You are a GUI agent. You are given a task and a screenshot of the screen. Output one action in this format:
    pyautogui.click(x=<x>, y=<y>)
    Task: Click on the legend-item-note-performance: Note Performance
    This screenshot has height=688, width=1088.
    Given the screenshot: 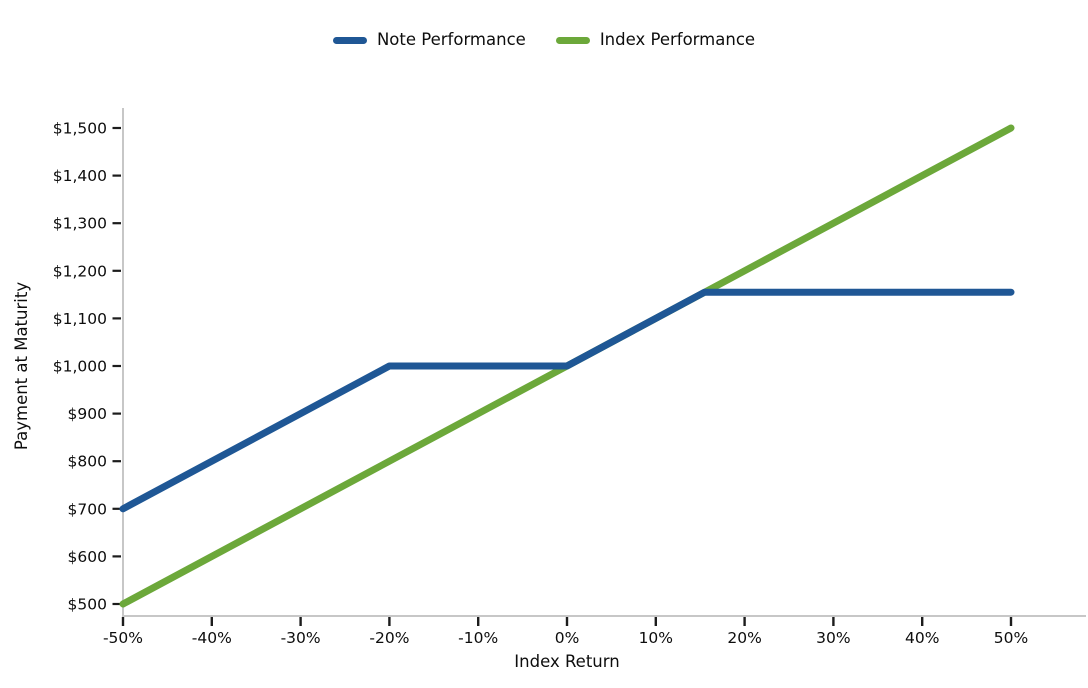 What is the action you would take?
    pyautogui.click(x=429, y=39)
    